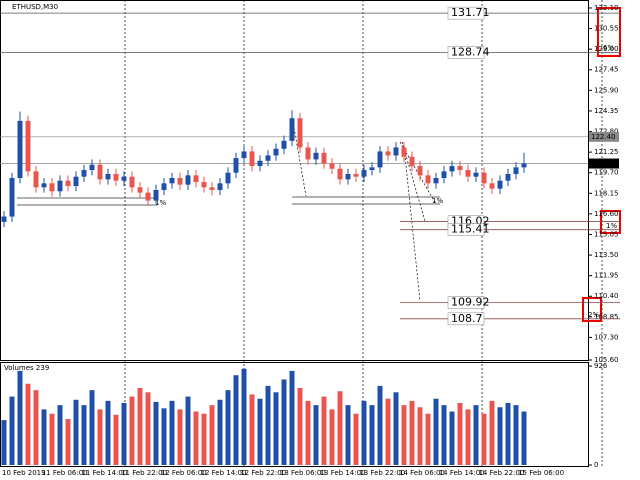 The width and height of the screenshot is (640, 480). I want to click on y-tick-label: 122.80, so click(606, 132).